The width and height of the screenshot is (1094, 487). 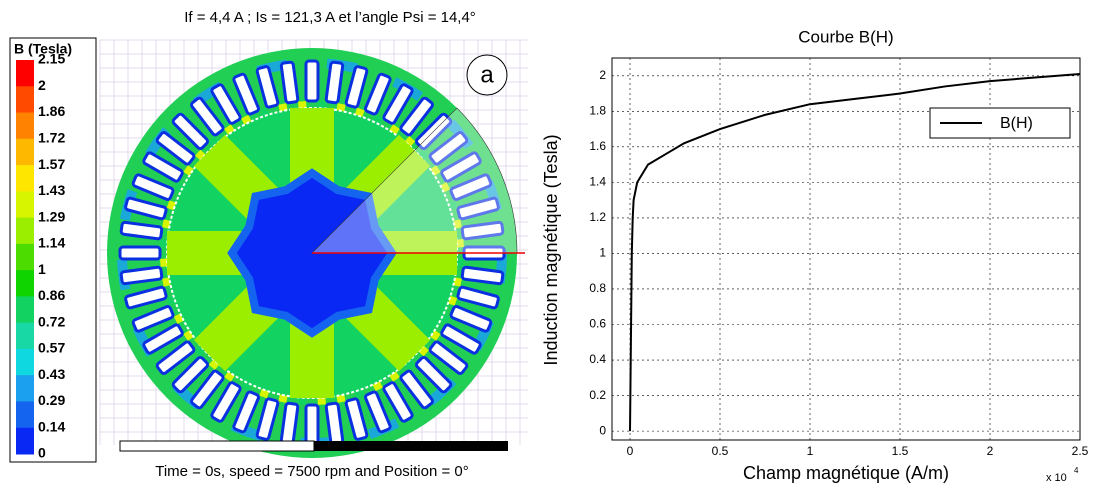 What do you see at coordinates (597, 217) in the screenshot?
I see `y-tick-label: 1.2` at bounding box center [597, 217].